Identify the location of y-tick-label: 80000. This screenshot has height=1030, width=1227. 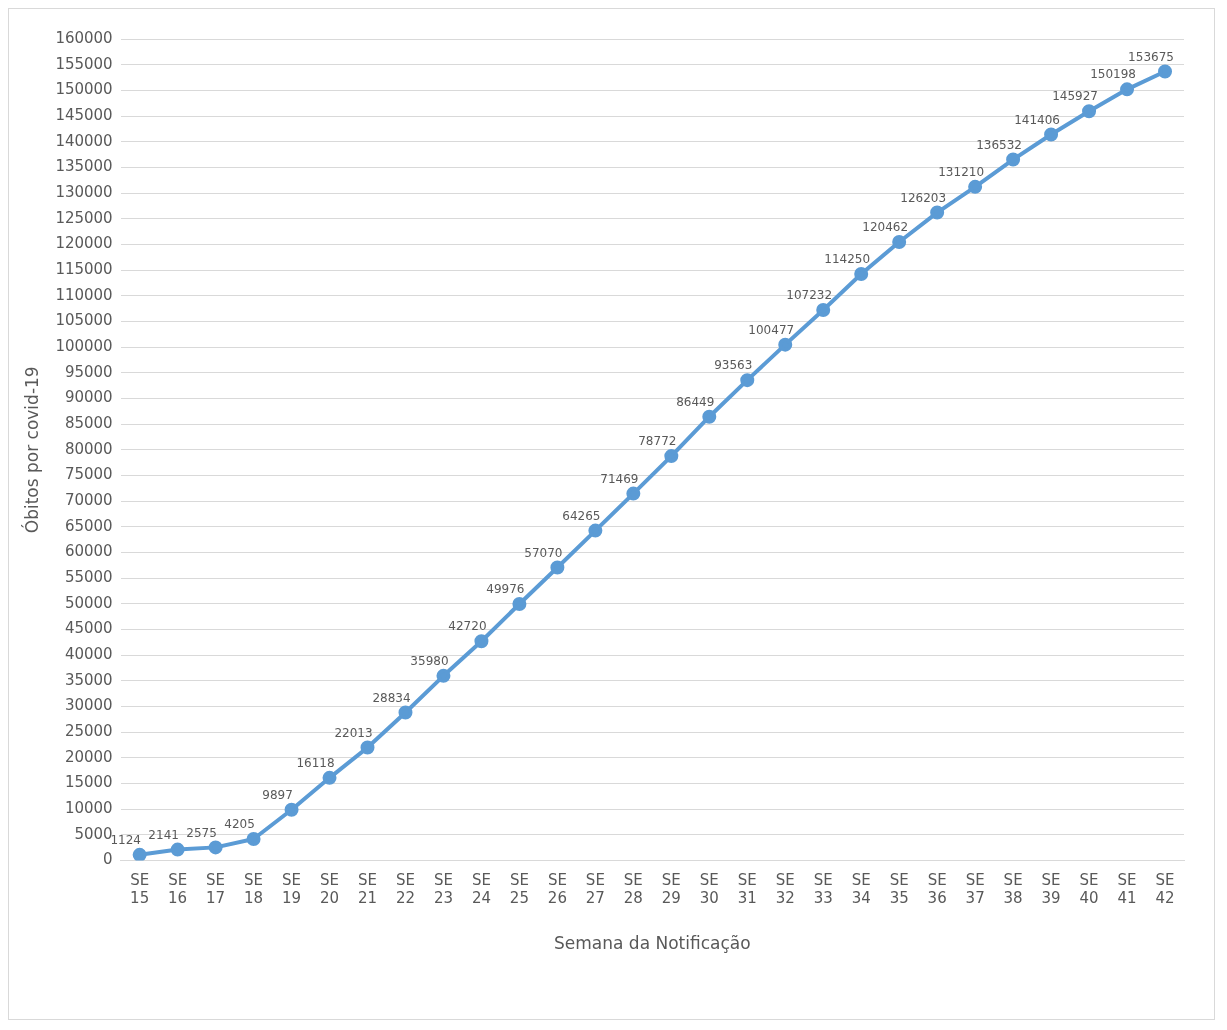
(88, 448).